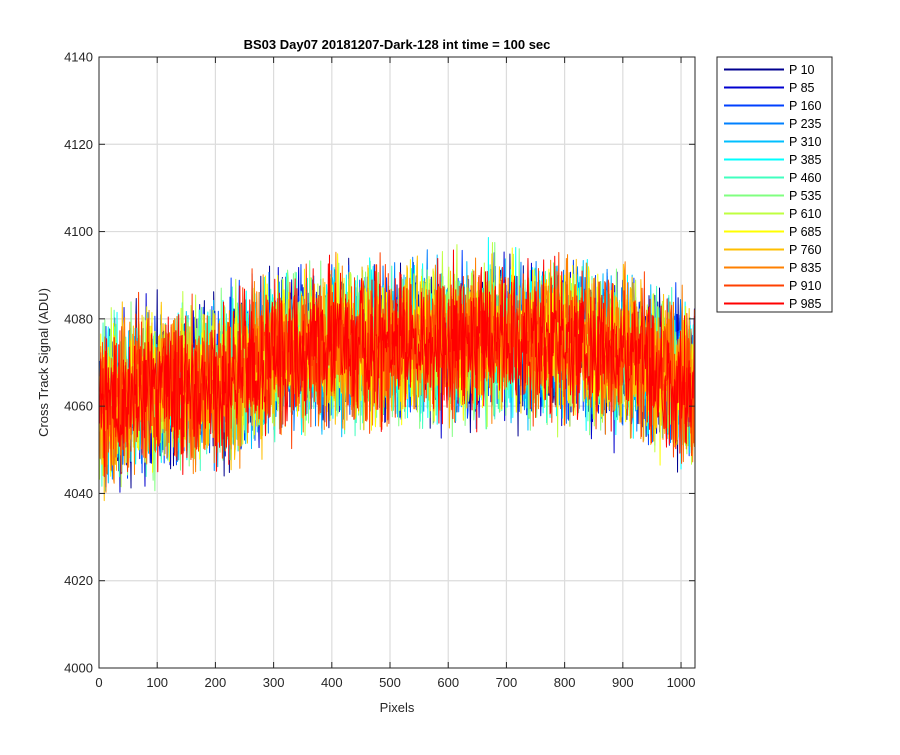 Image resolution: width=900 pixels, height=755 pixels. I want to click on x-tick-label: 0, so click(98, 682).